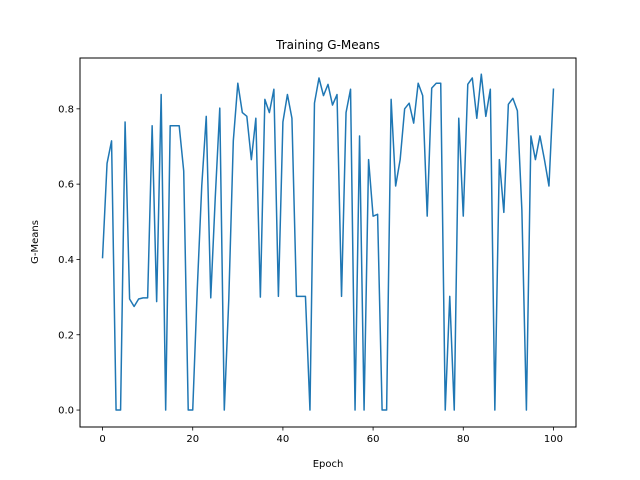  What do you see at coordinates (463, 439) in the screenshot?
I see `x-tick-label: 80` at bounding box center [463, 439].